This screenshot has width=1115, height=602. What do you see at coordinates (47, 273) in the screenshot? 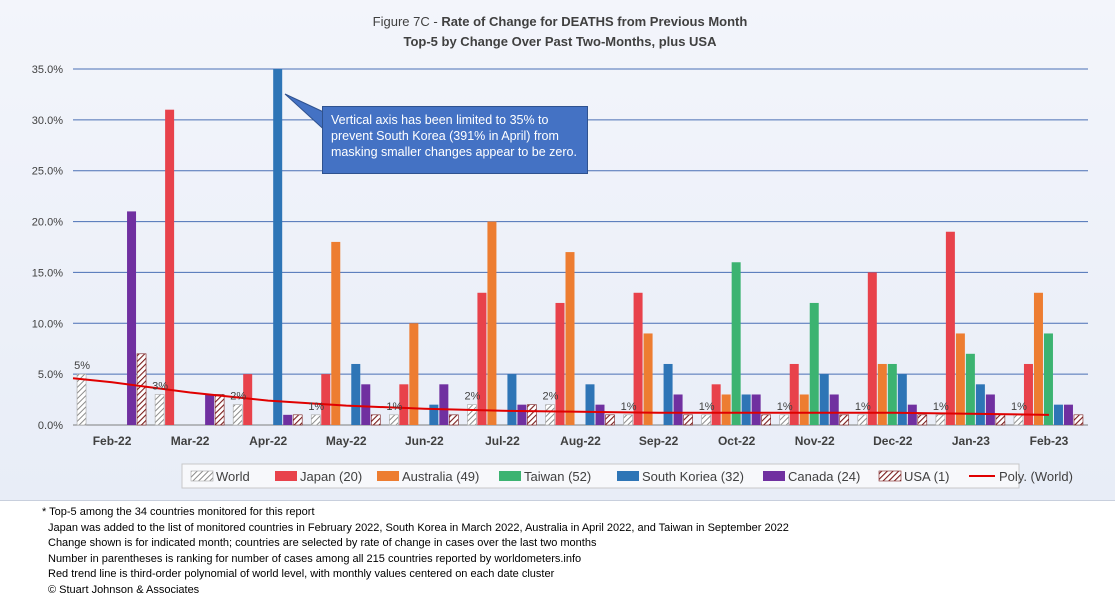
I see `y-tick-label: 15.0%` at bounding box center [47, 273].